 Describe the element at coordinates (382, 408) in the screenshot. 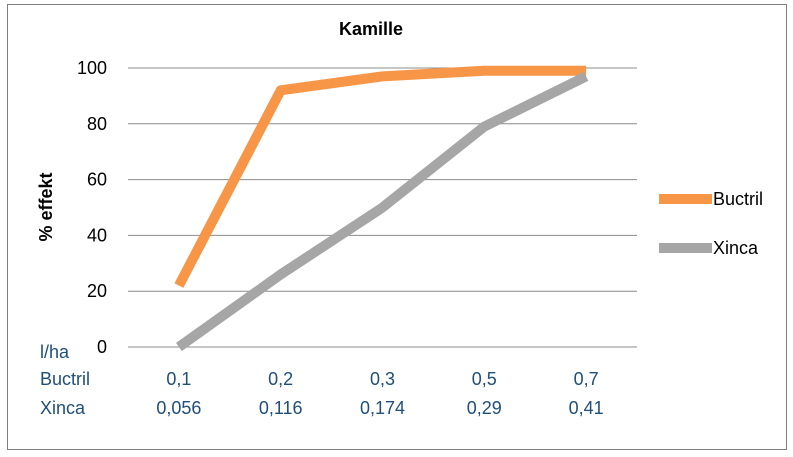

I see `x-tick-xinca-2: 0,174` at that location.